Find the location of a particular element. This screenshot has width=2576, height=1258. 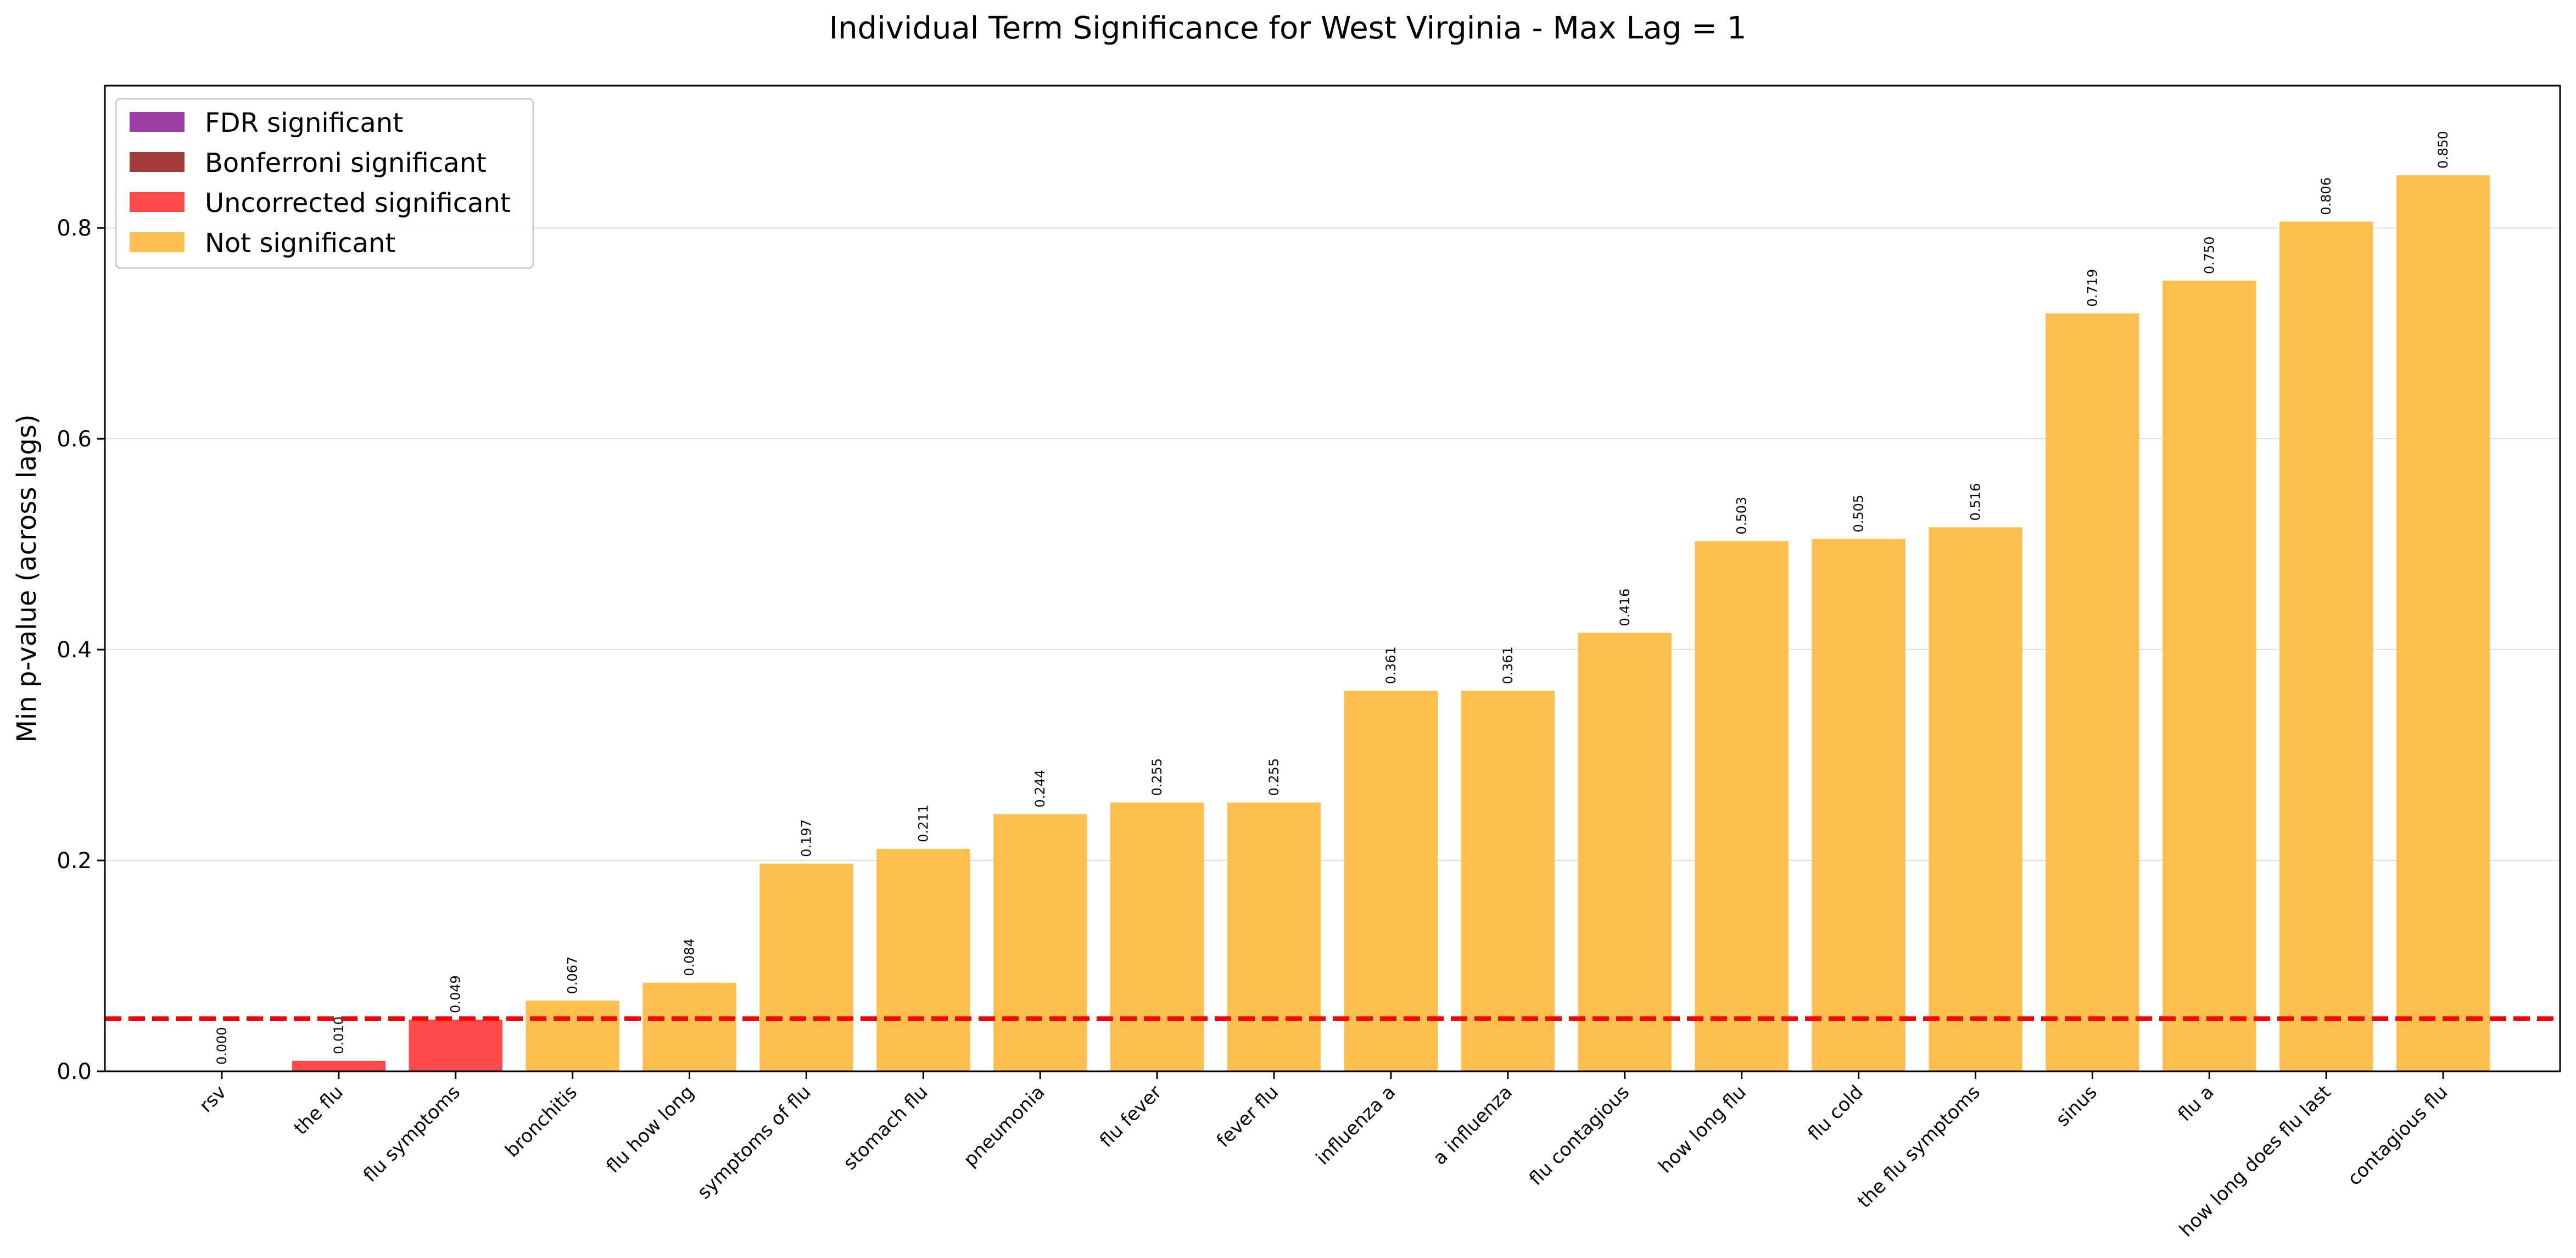

x-tick-label: contagious flu is located at coordinates (2398, 1135).